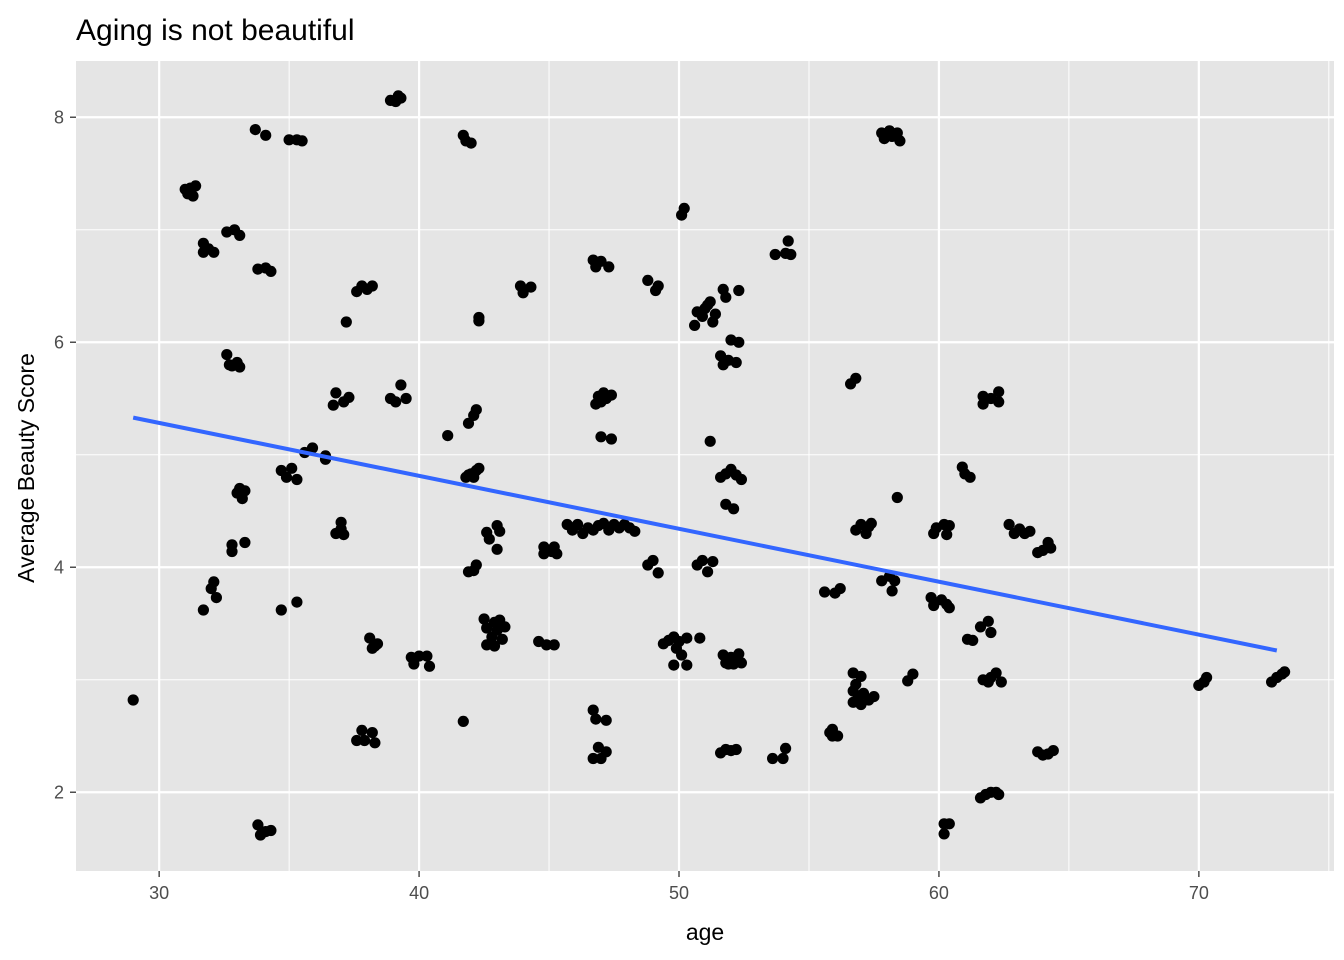 This screenshot has height=960, width=1344. I want to click on x-tick-label: 40, so click(419, 893).